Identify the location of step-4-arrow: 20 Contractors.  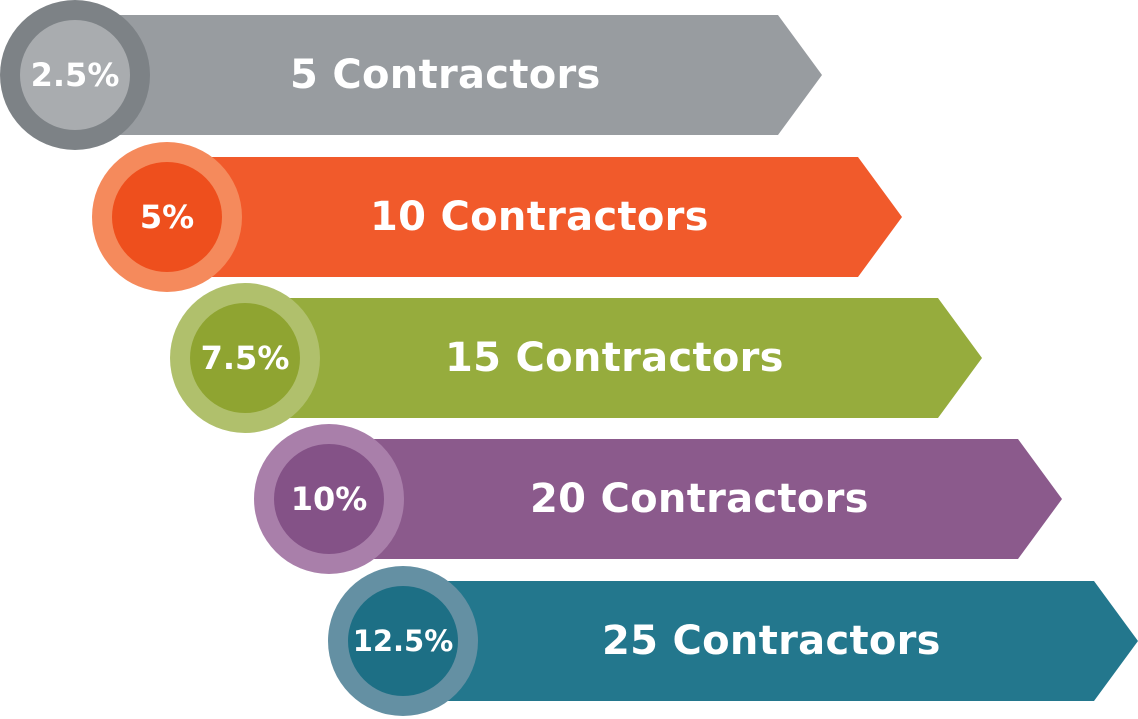
(688, 499).